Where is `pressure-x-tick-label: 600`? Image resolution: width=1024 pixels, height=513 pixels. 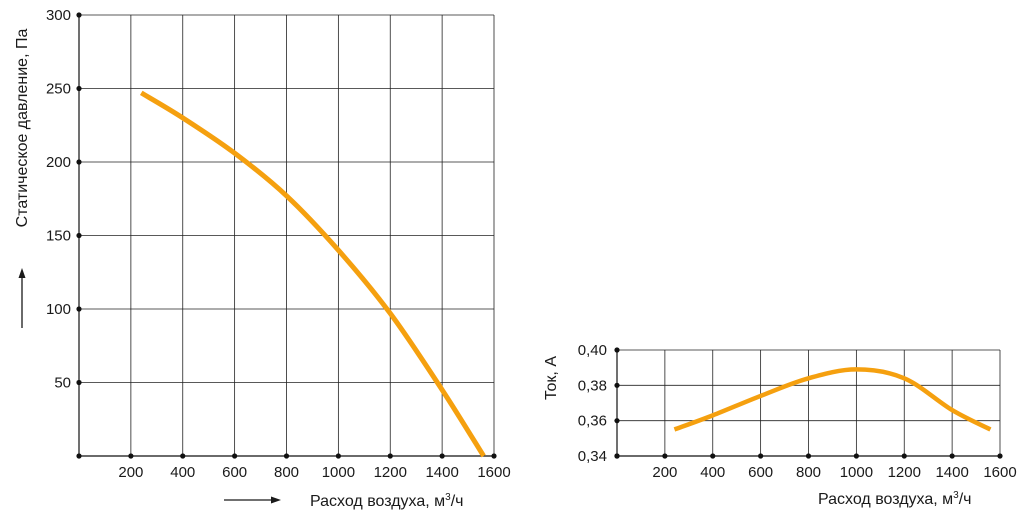
pressure-x-tick-label: 600 is located at coordinates (234, 472).